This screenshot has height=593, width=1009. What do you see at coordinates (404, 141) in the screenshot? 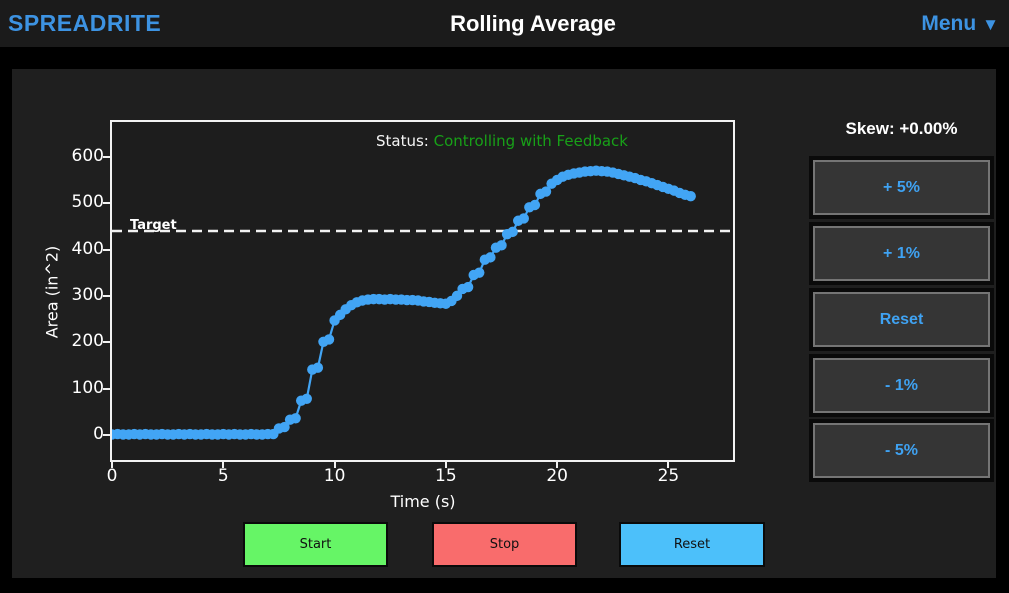
I see `status-label: Status:` at bounding box center [404, 141].